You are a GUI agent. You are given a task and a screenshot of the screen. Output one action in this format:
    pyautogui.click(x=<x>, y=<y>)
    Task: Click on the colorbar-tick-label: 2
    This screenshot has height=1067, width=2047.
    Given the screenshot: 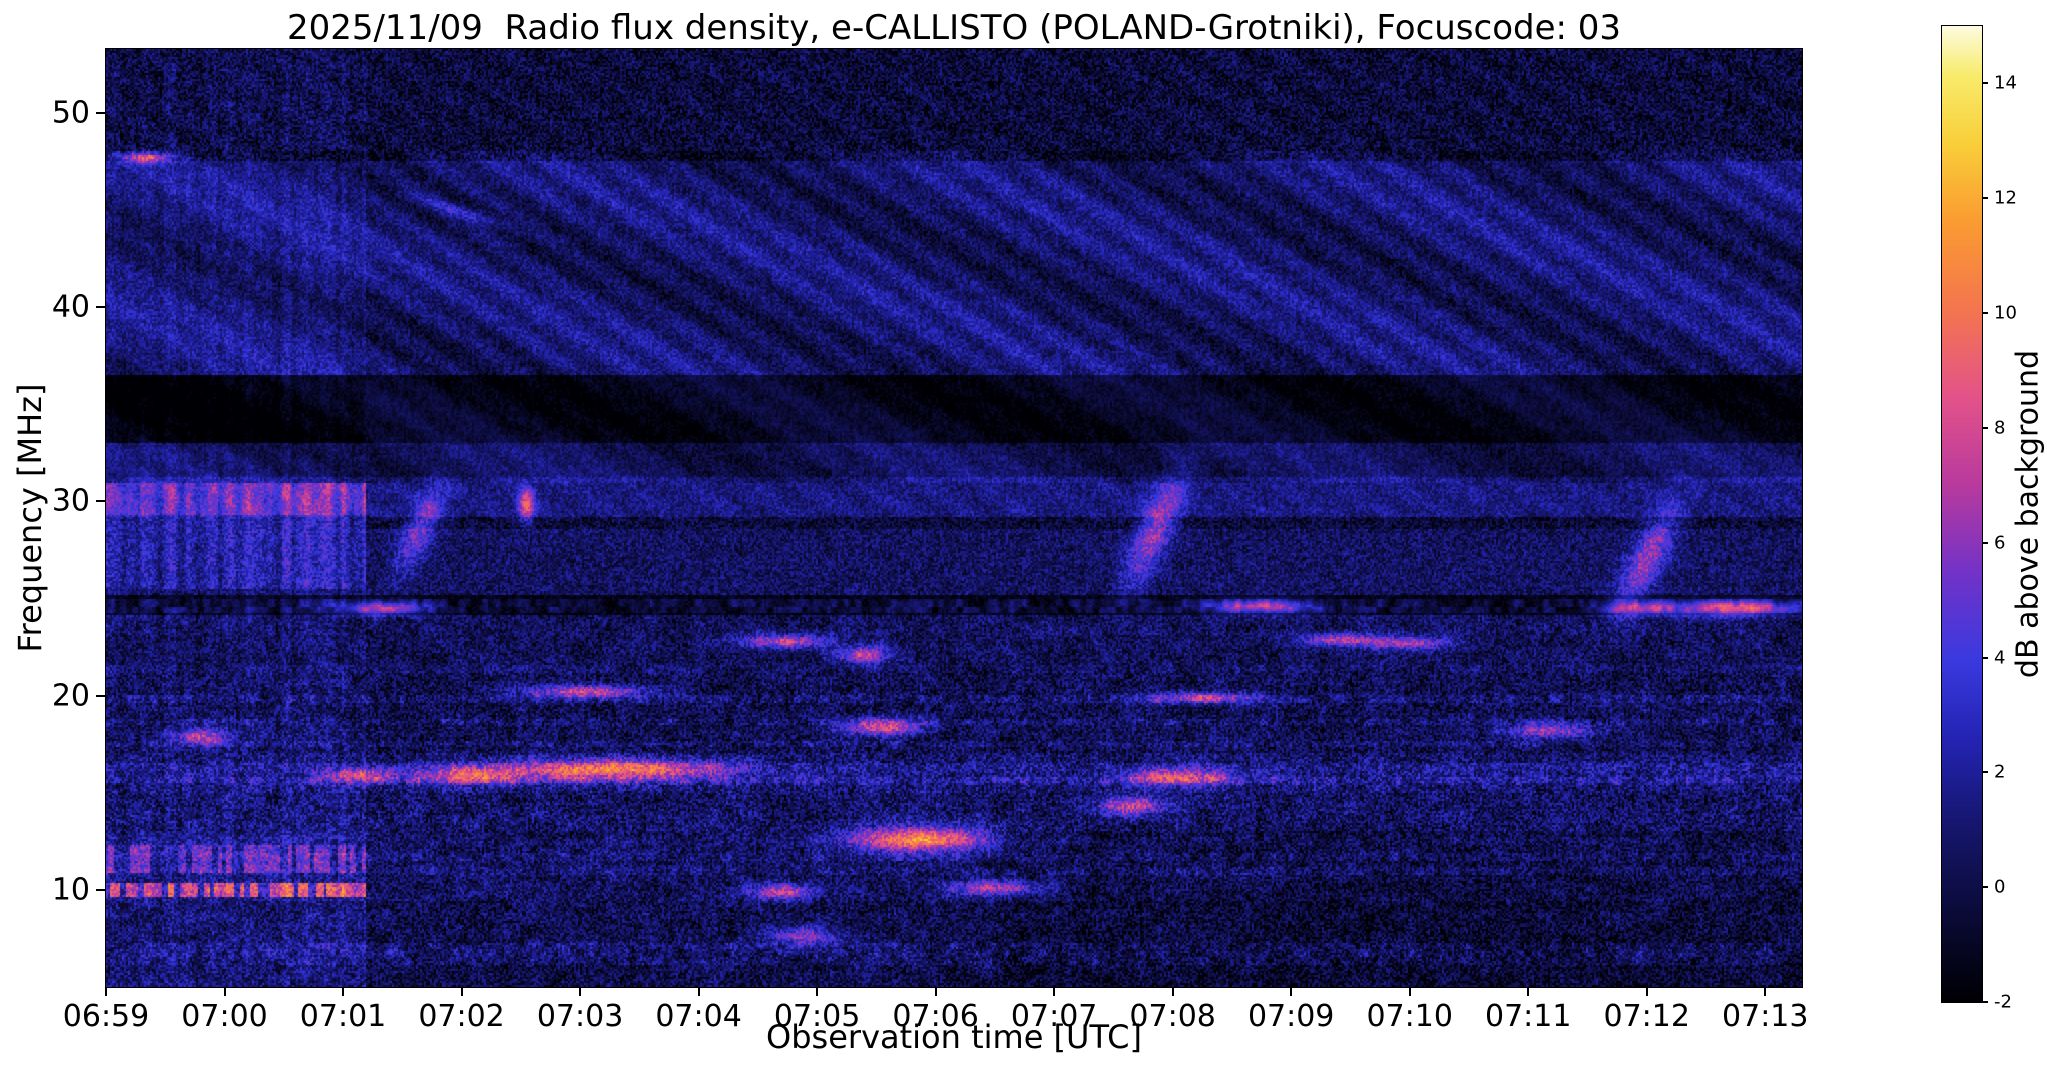 What is the action you would take?
    pyautogui.click(x=2000, y=772)
    